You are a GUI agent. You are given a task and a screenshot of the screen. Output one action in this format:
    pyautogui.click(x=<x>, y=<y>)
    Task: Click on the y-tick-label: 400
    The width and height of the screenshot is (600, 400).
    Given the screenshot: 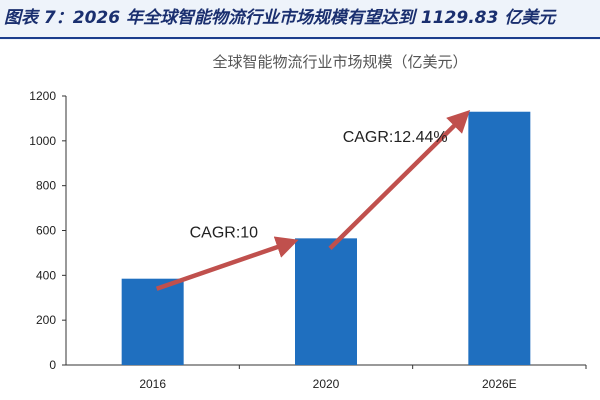 What is the action you would take?
    pyautogui.click(x=46, y=275)
    